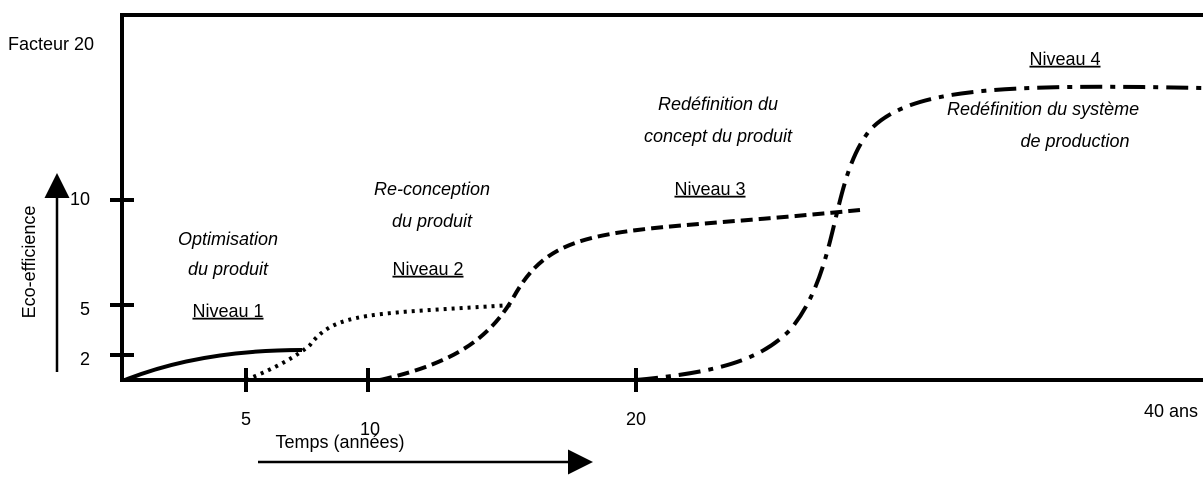 This screenshot has height=495, width=1203. I want to click on level-name: Niveau 1, so click(227, 311).